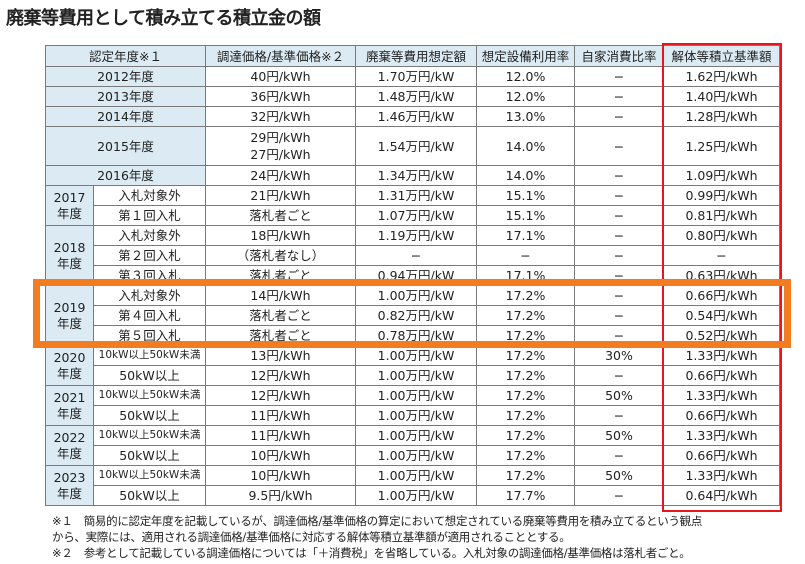  Describe the element at coordinates (525, 146) in the screenshot. I see `utilization-cell: 14.0%` at that location.